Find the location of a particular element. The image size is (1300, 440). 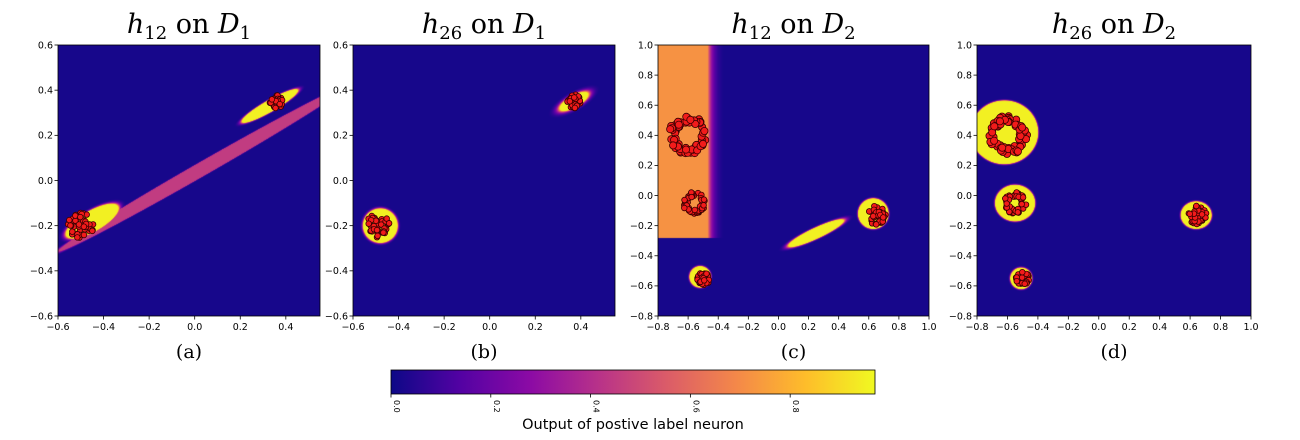

colorbar-label: Output of postive label neuron is located at coordinates (633, 425).